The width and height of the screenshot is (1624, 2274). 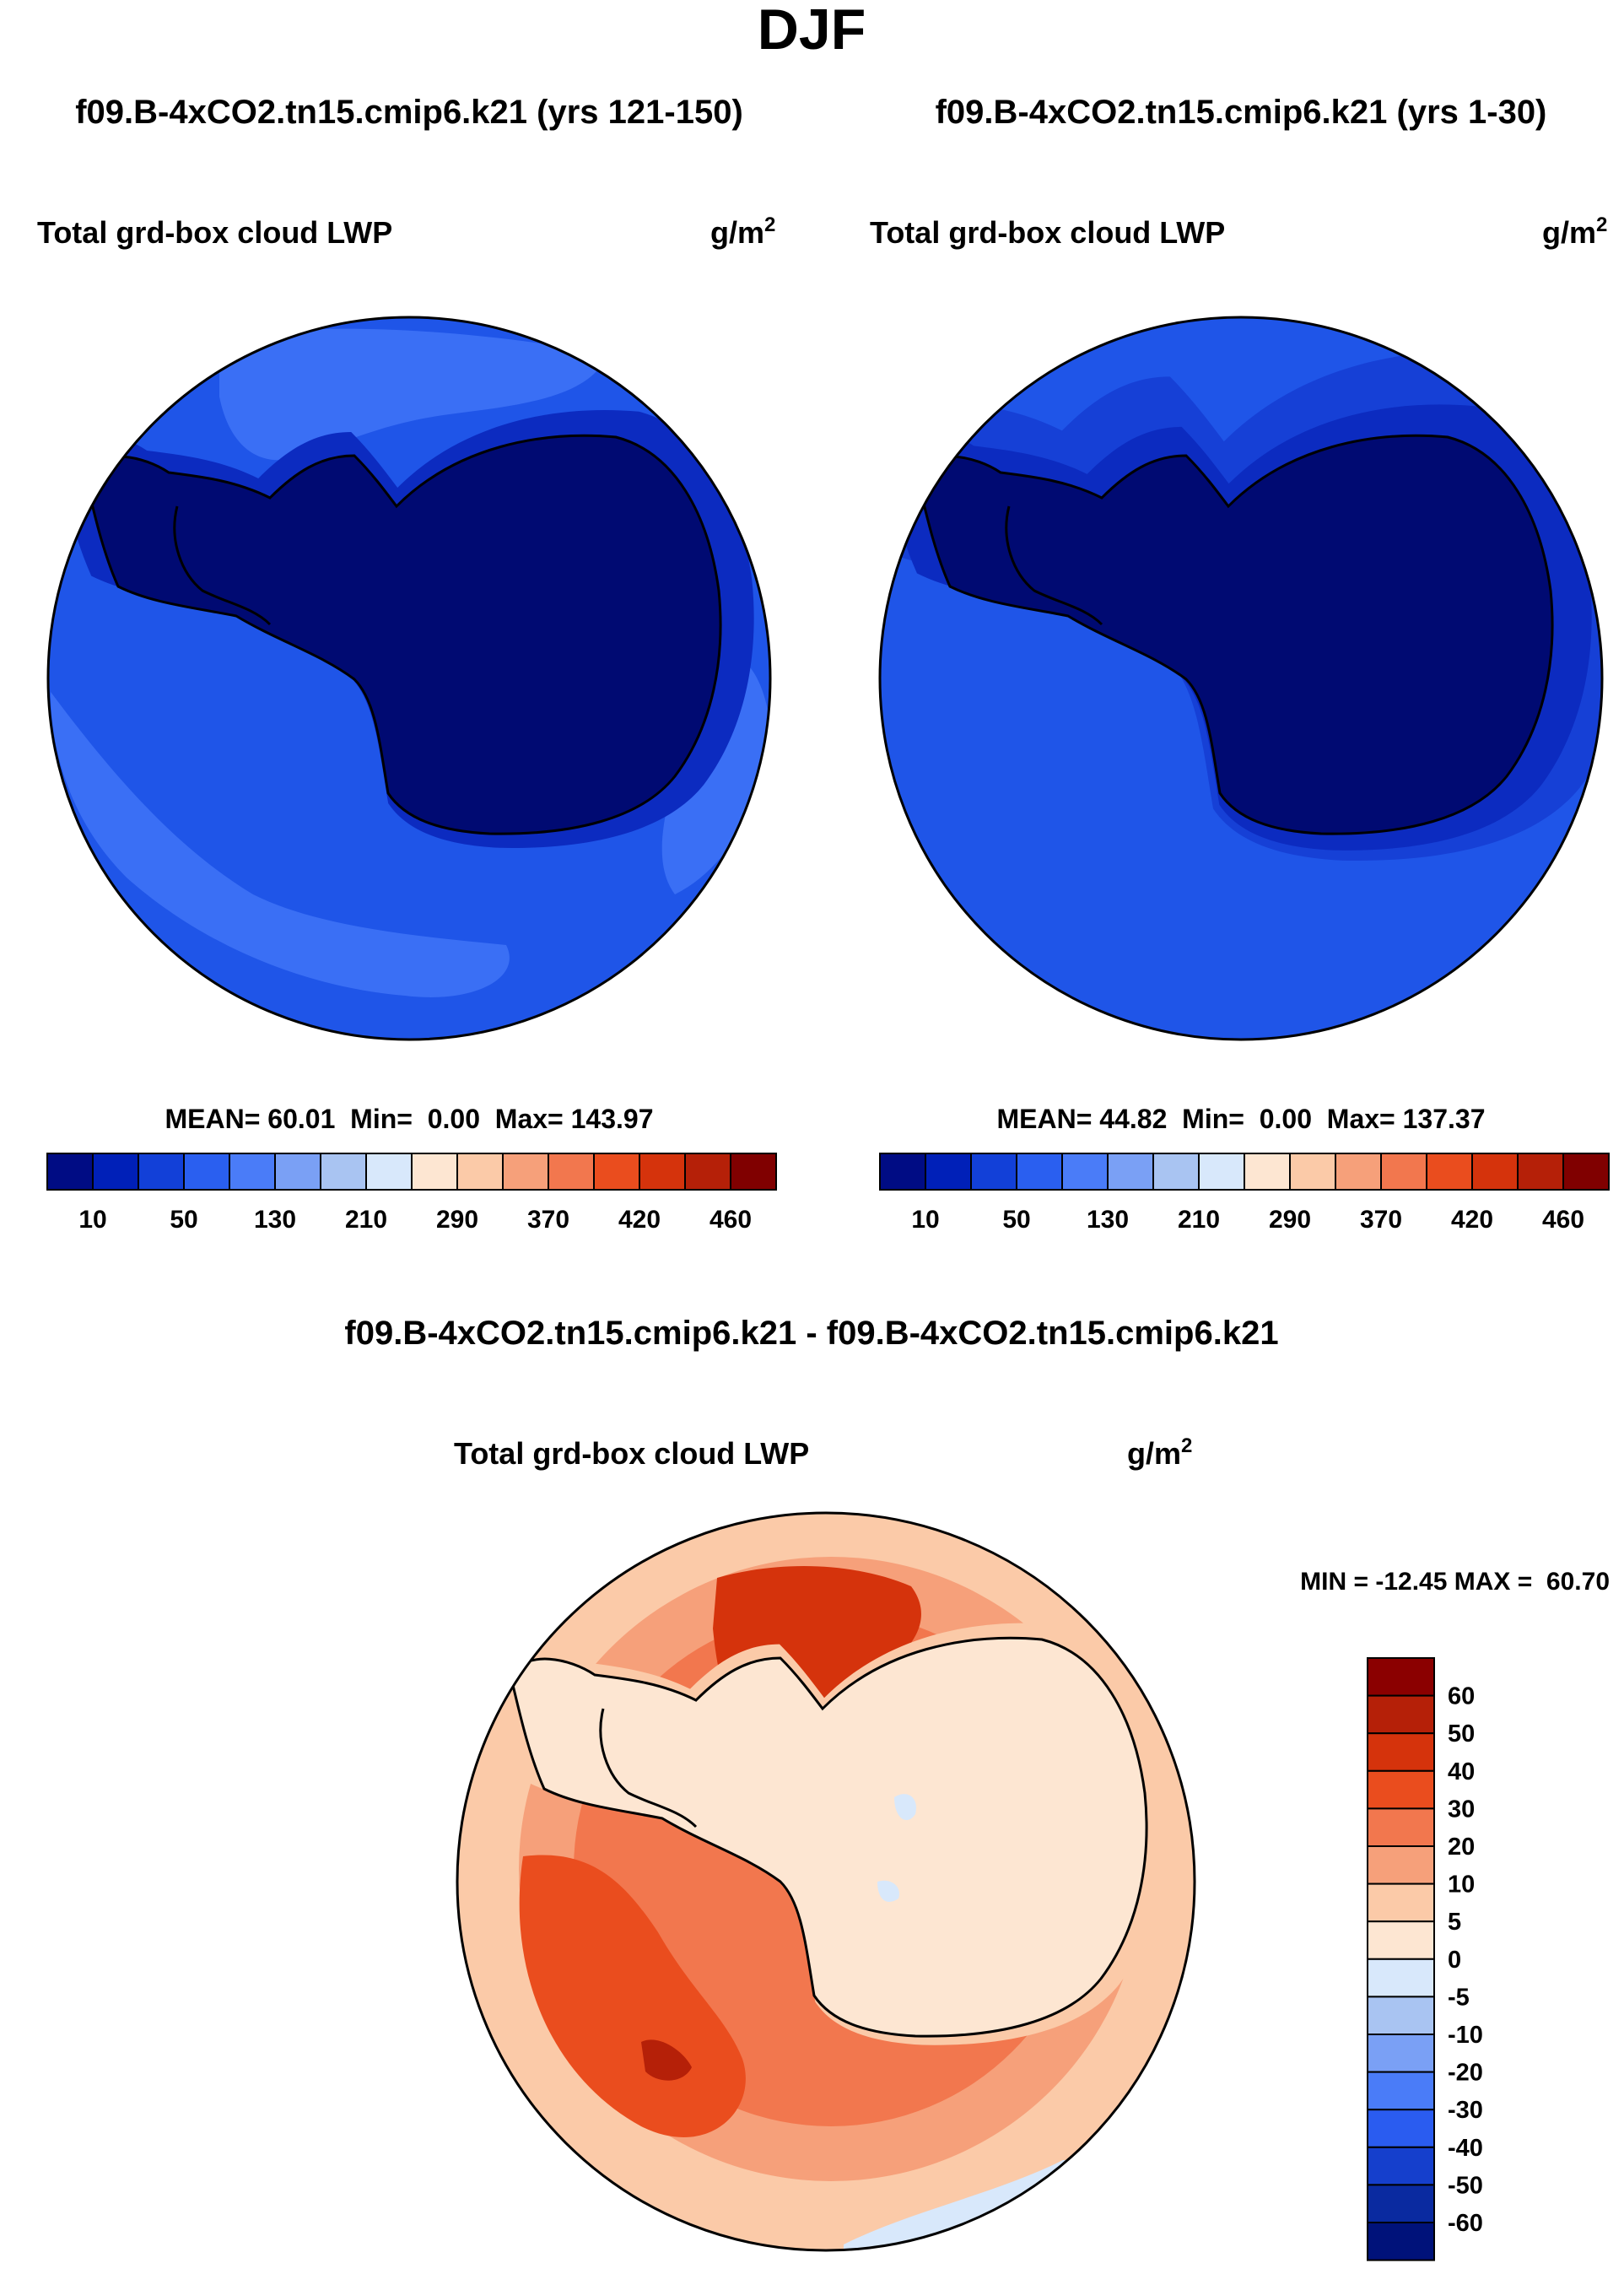 What do you see at coordinates (1244, 1193) in the screenshot?
I see `panel-b-colorbar: 10 50 130 210 290 370 420 460` at bounding box center [1244, 1193].